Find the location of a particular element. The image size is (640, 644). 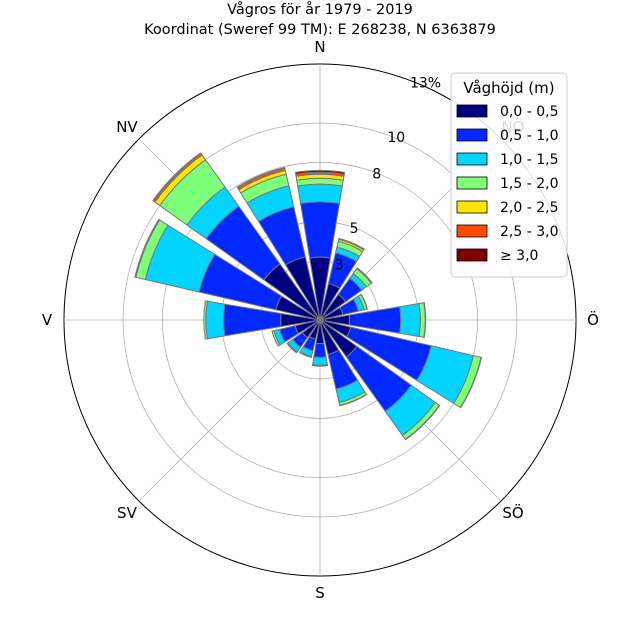

bar-segment-Ö-4 is located at coordinates (425, 320).